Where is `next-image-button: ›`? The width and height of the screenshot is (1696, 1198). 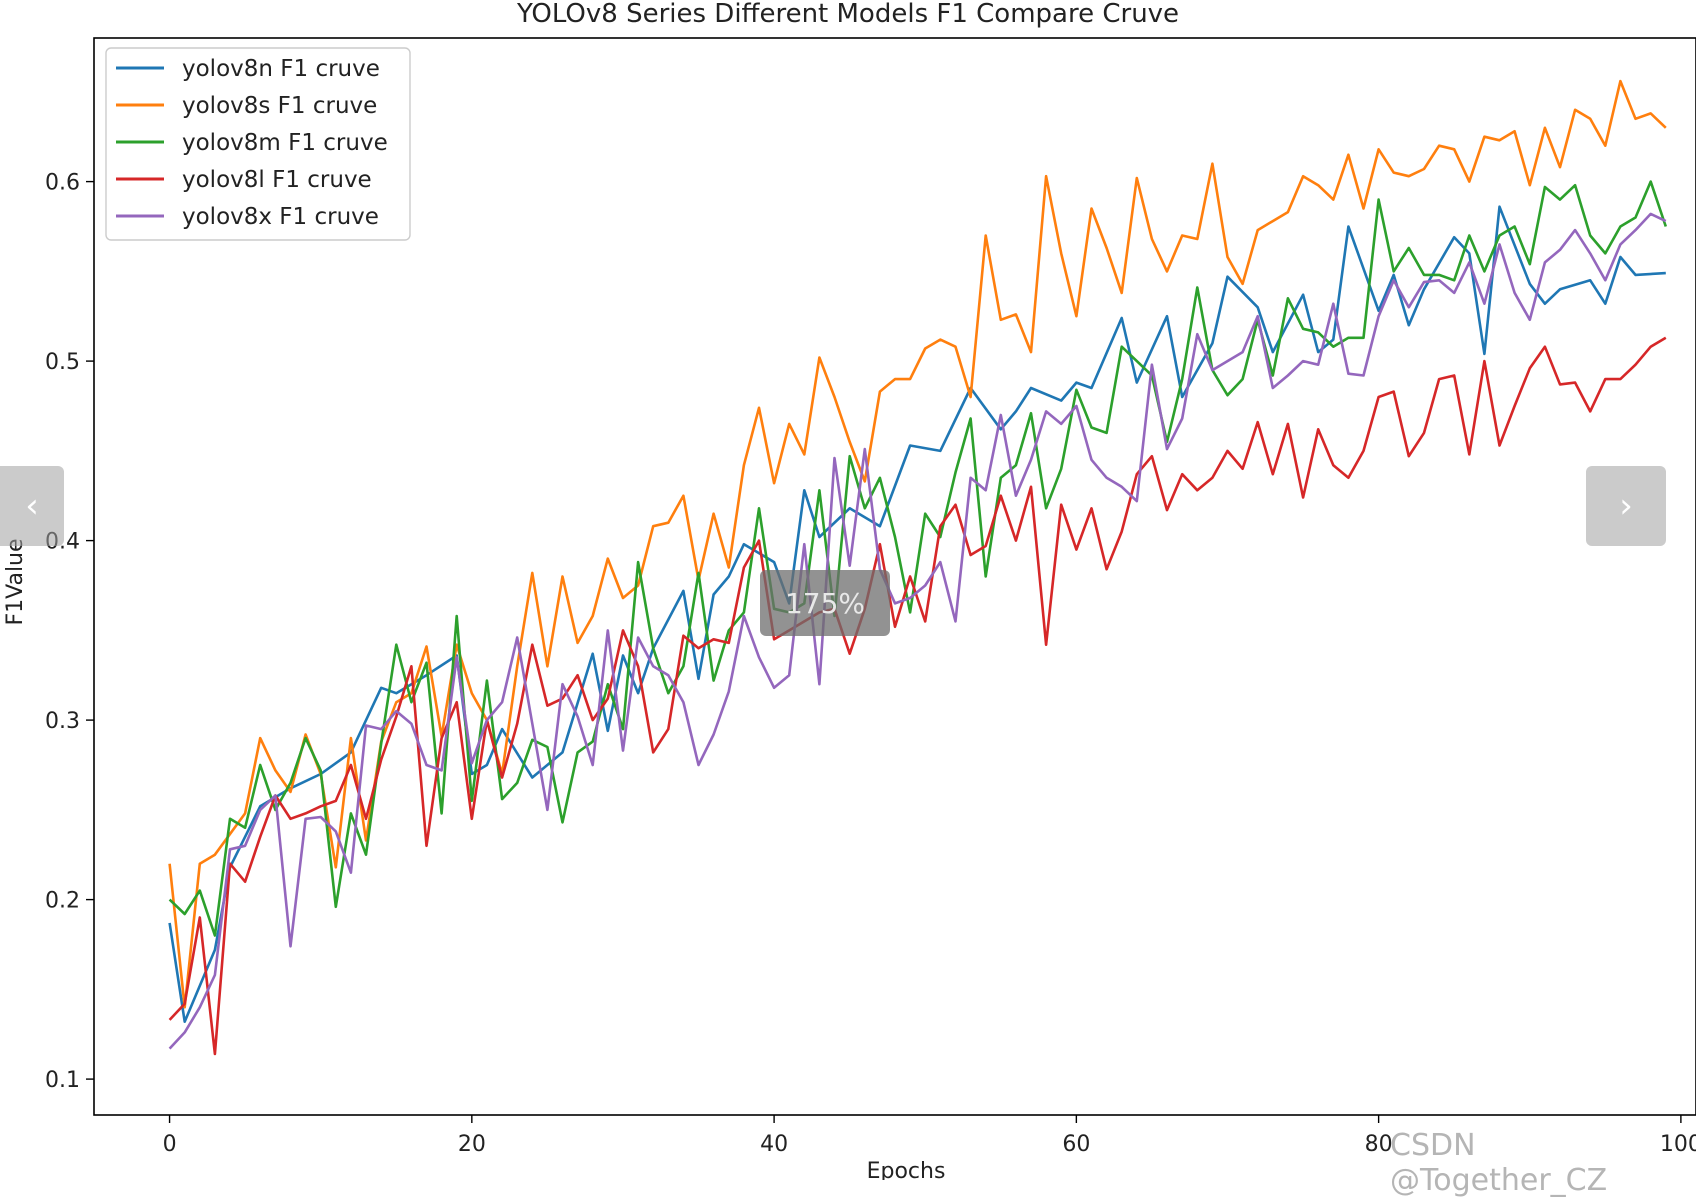
next-image-button: › is located at coordinates (1626, 506).